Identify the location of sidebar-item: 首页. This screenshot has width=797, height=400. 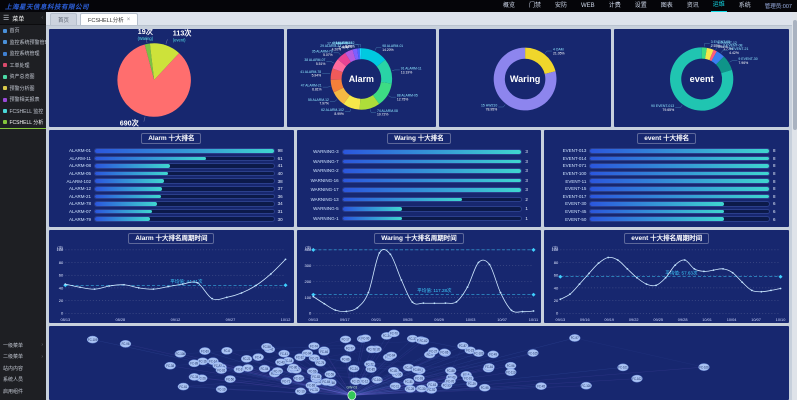
(23, 31).